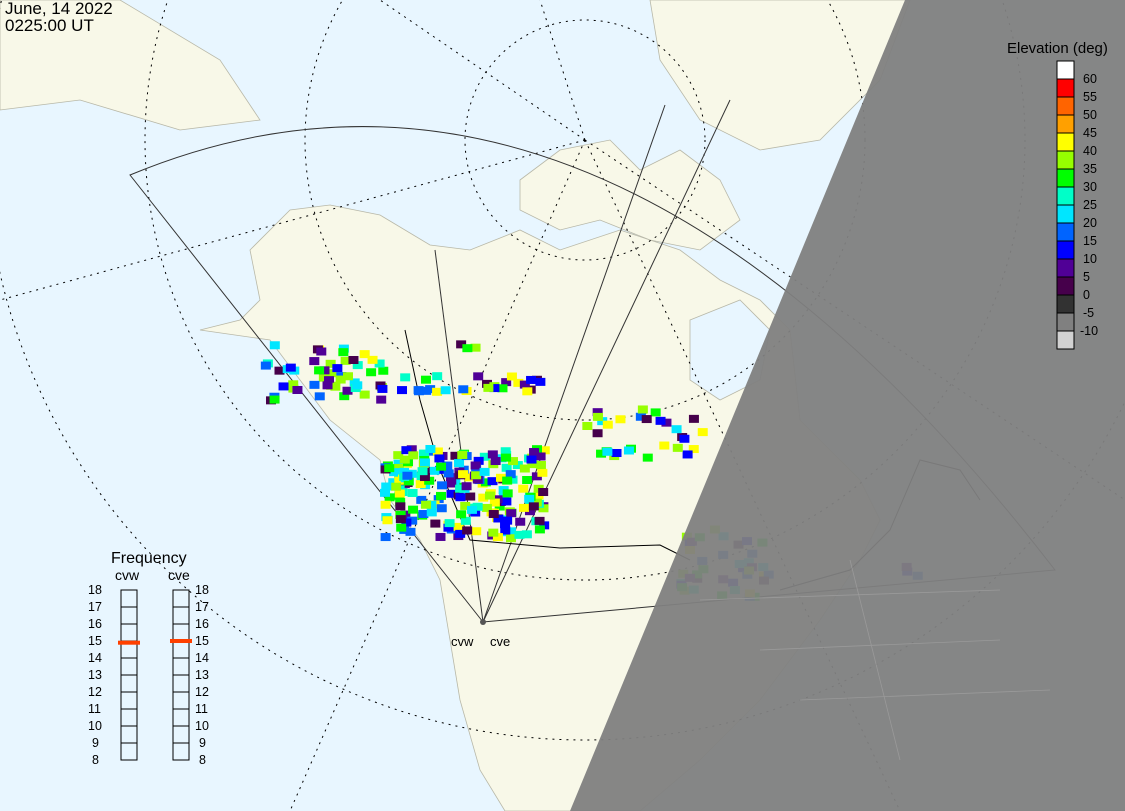 The height and width of the screenshot is (811, 1125). Describe the element at coordinates (179, 575) in the screenshot. I see `freq-radar-label-cve: cve` at that location.